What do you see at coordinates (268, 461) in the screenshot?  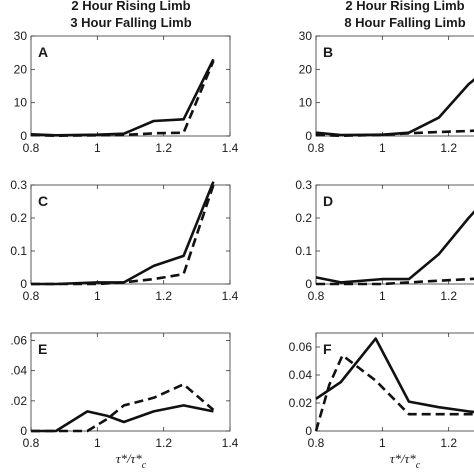 I see `x-axis-labels: τ*/τ*c τ*/τ*c` at bounding box center [268, 461].